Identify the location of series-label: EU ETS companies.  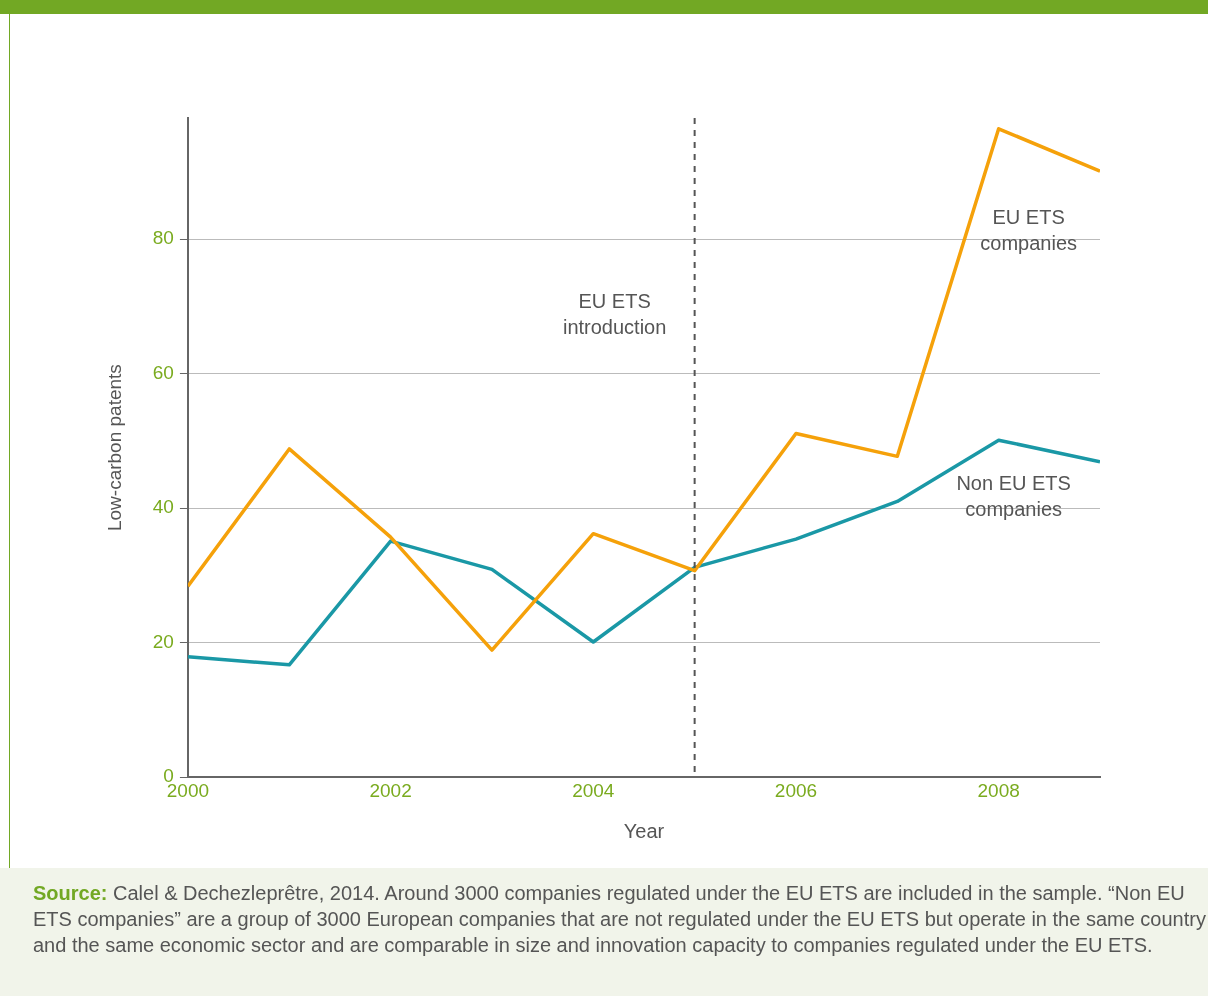
(1029, 229).